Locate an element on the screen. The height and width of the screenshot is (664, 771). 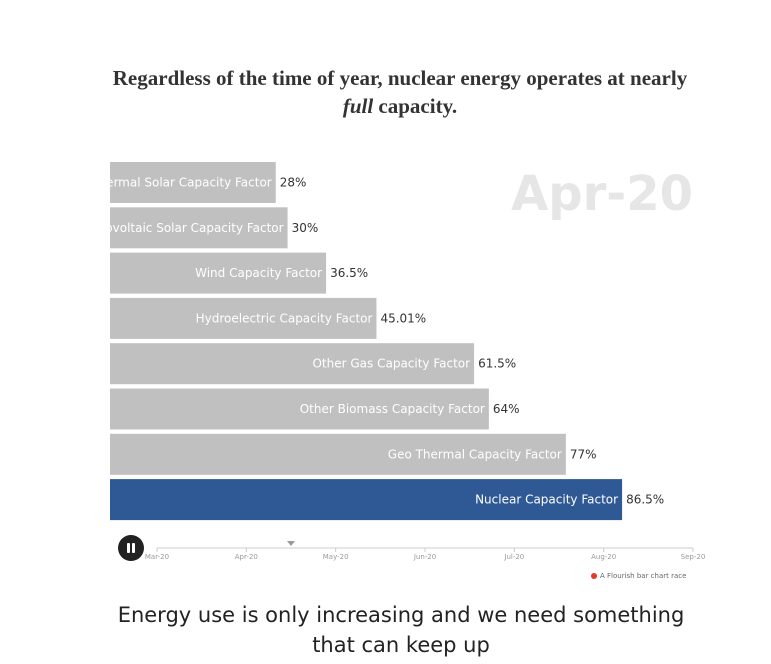
bar-group: Thermal Solar Capacity Factor 28% is located at coordinates (198, 182).